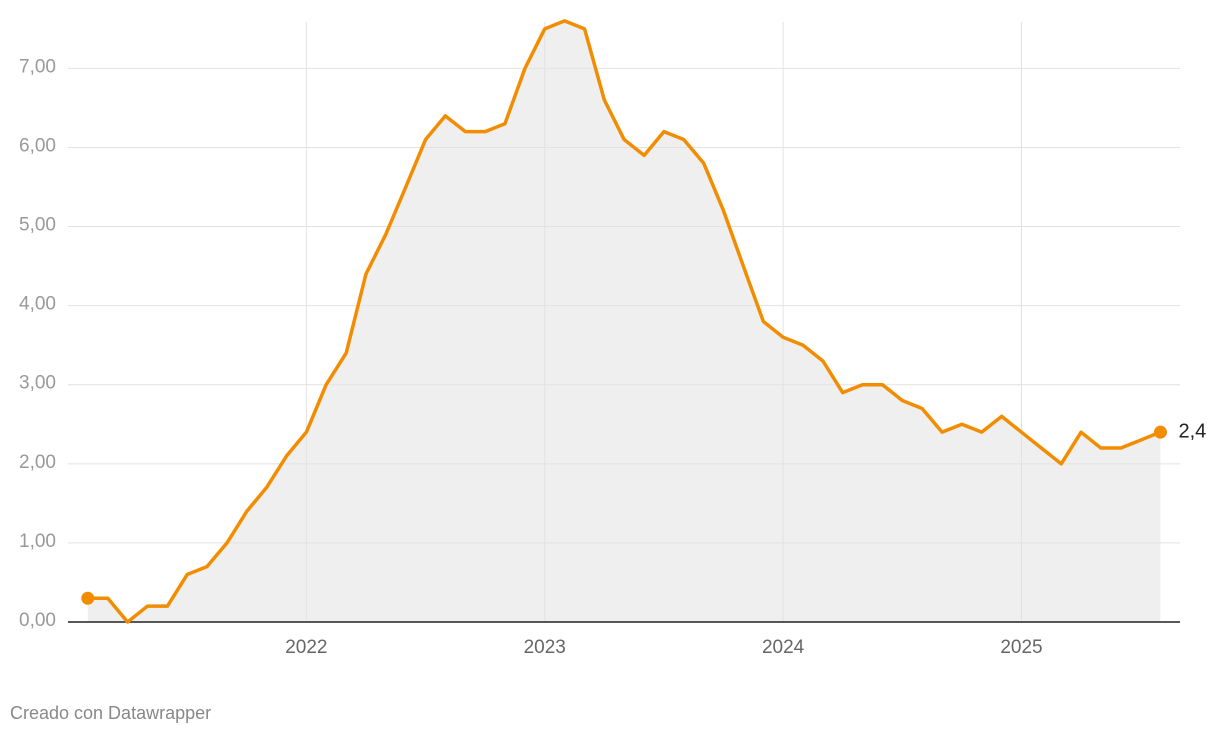 Image resolution: width=1220 pixels, height=738 pixels. I want to click on source: Creado con Datawrapper, so click(110, 713).